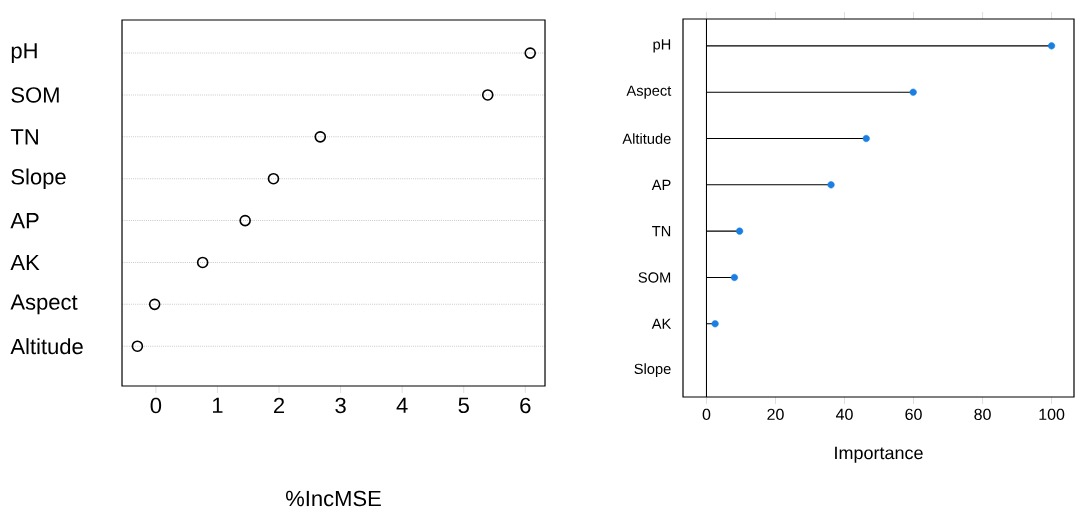  Describe the element at coordinates (913, 414) in the screenshot. I see `x-tick-label: 60` at that location.